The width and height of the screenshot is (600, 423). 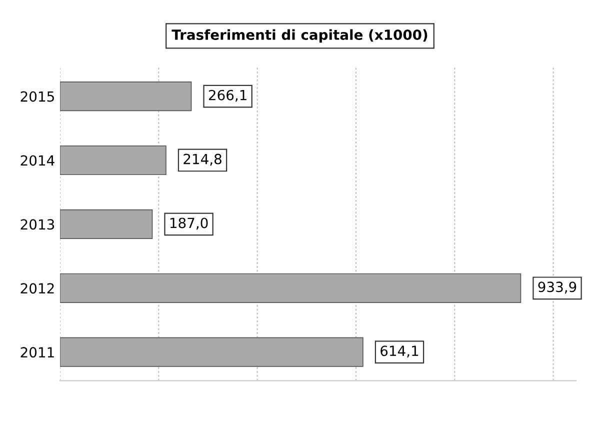 I want to click on y-tick-label: 2011, so click(x=37, y=352).